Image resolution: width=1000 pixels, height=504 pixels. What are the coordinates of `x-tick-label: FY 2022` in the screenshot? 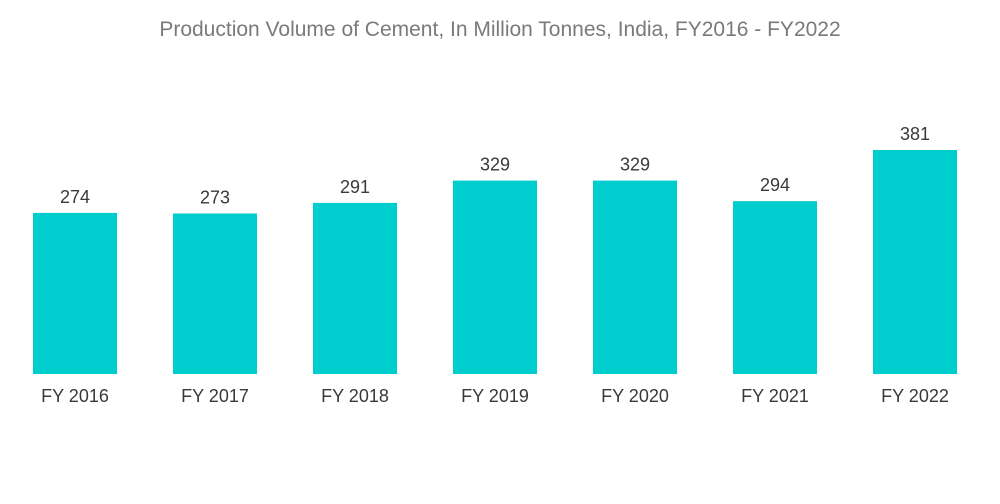 It's located at (915, 396).